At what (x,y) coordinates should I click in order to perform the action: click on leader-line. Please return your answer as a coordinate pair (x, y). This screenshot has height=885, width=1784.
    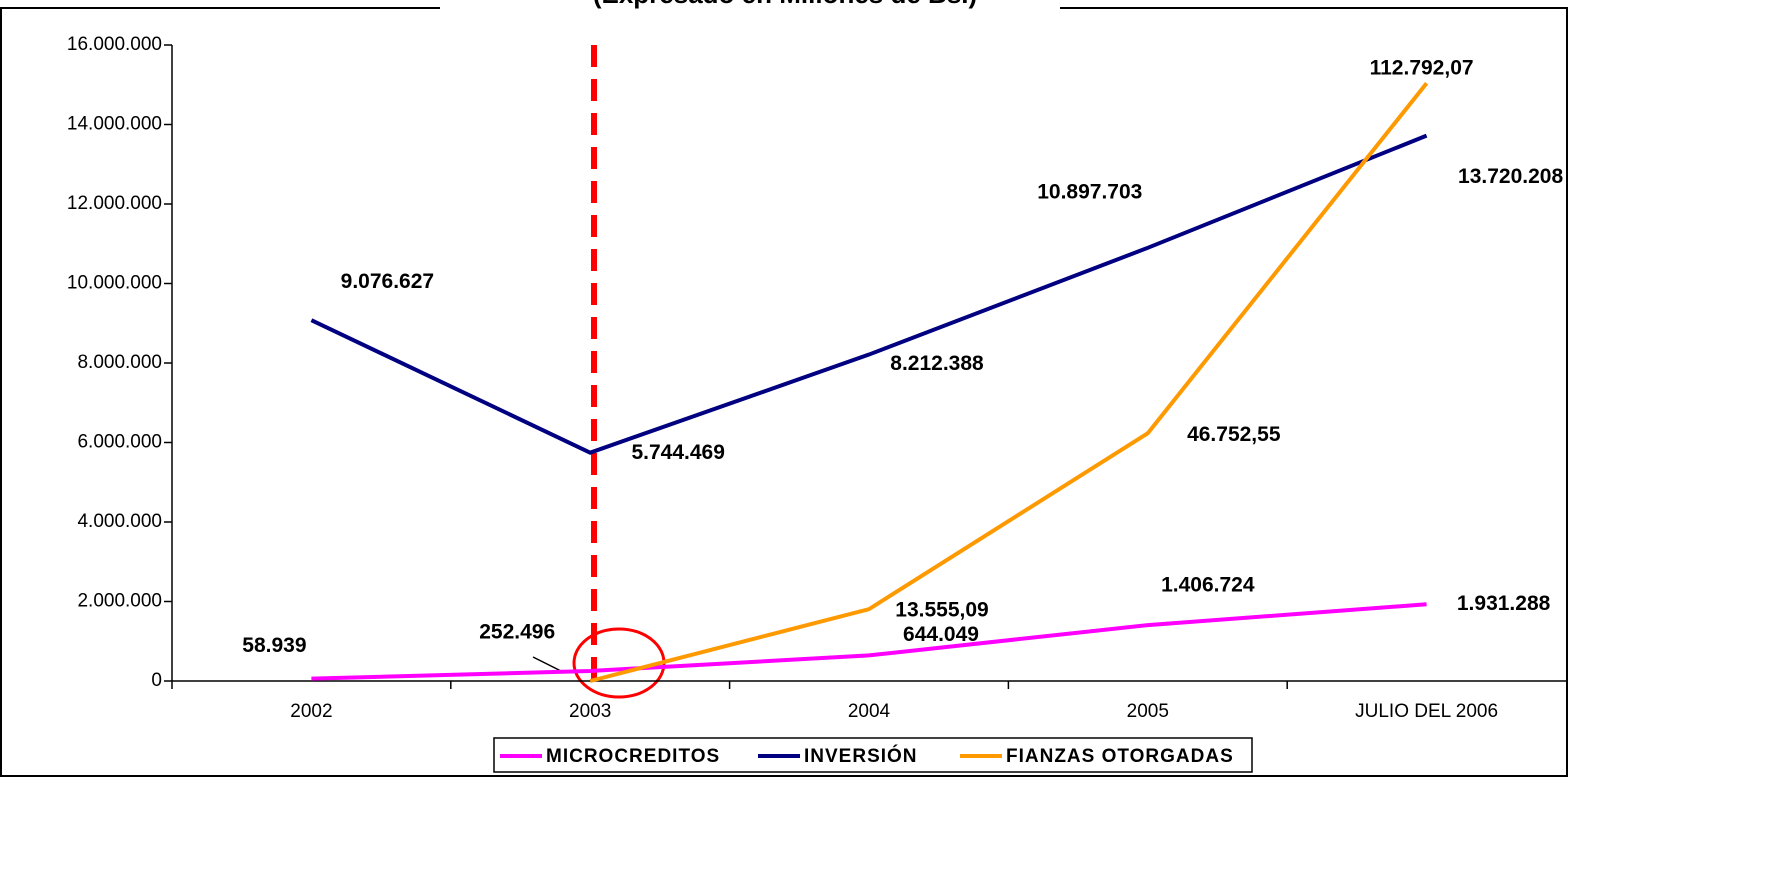
    Looking at the image, I should click on (548, 664).